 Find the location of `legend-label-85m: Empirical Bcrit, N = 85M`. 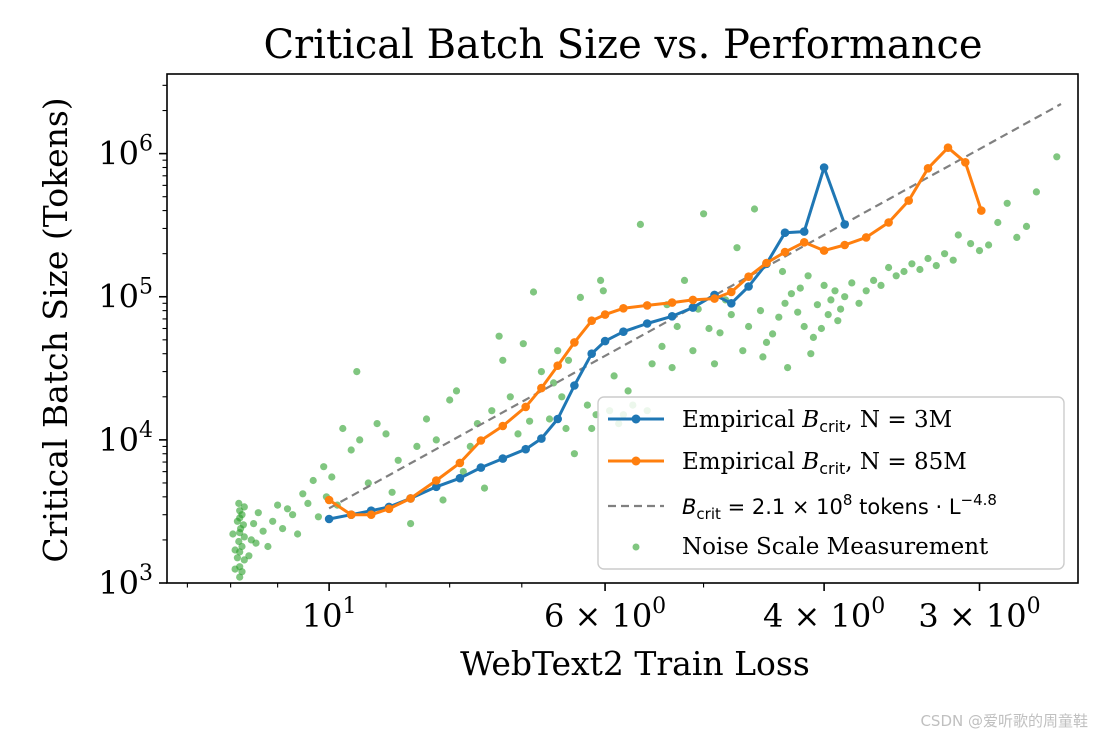

legend-label-85m: Empirical Bcrit, N = 85M is located at coordinates (824, 463).